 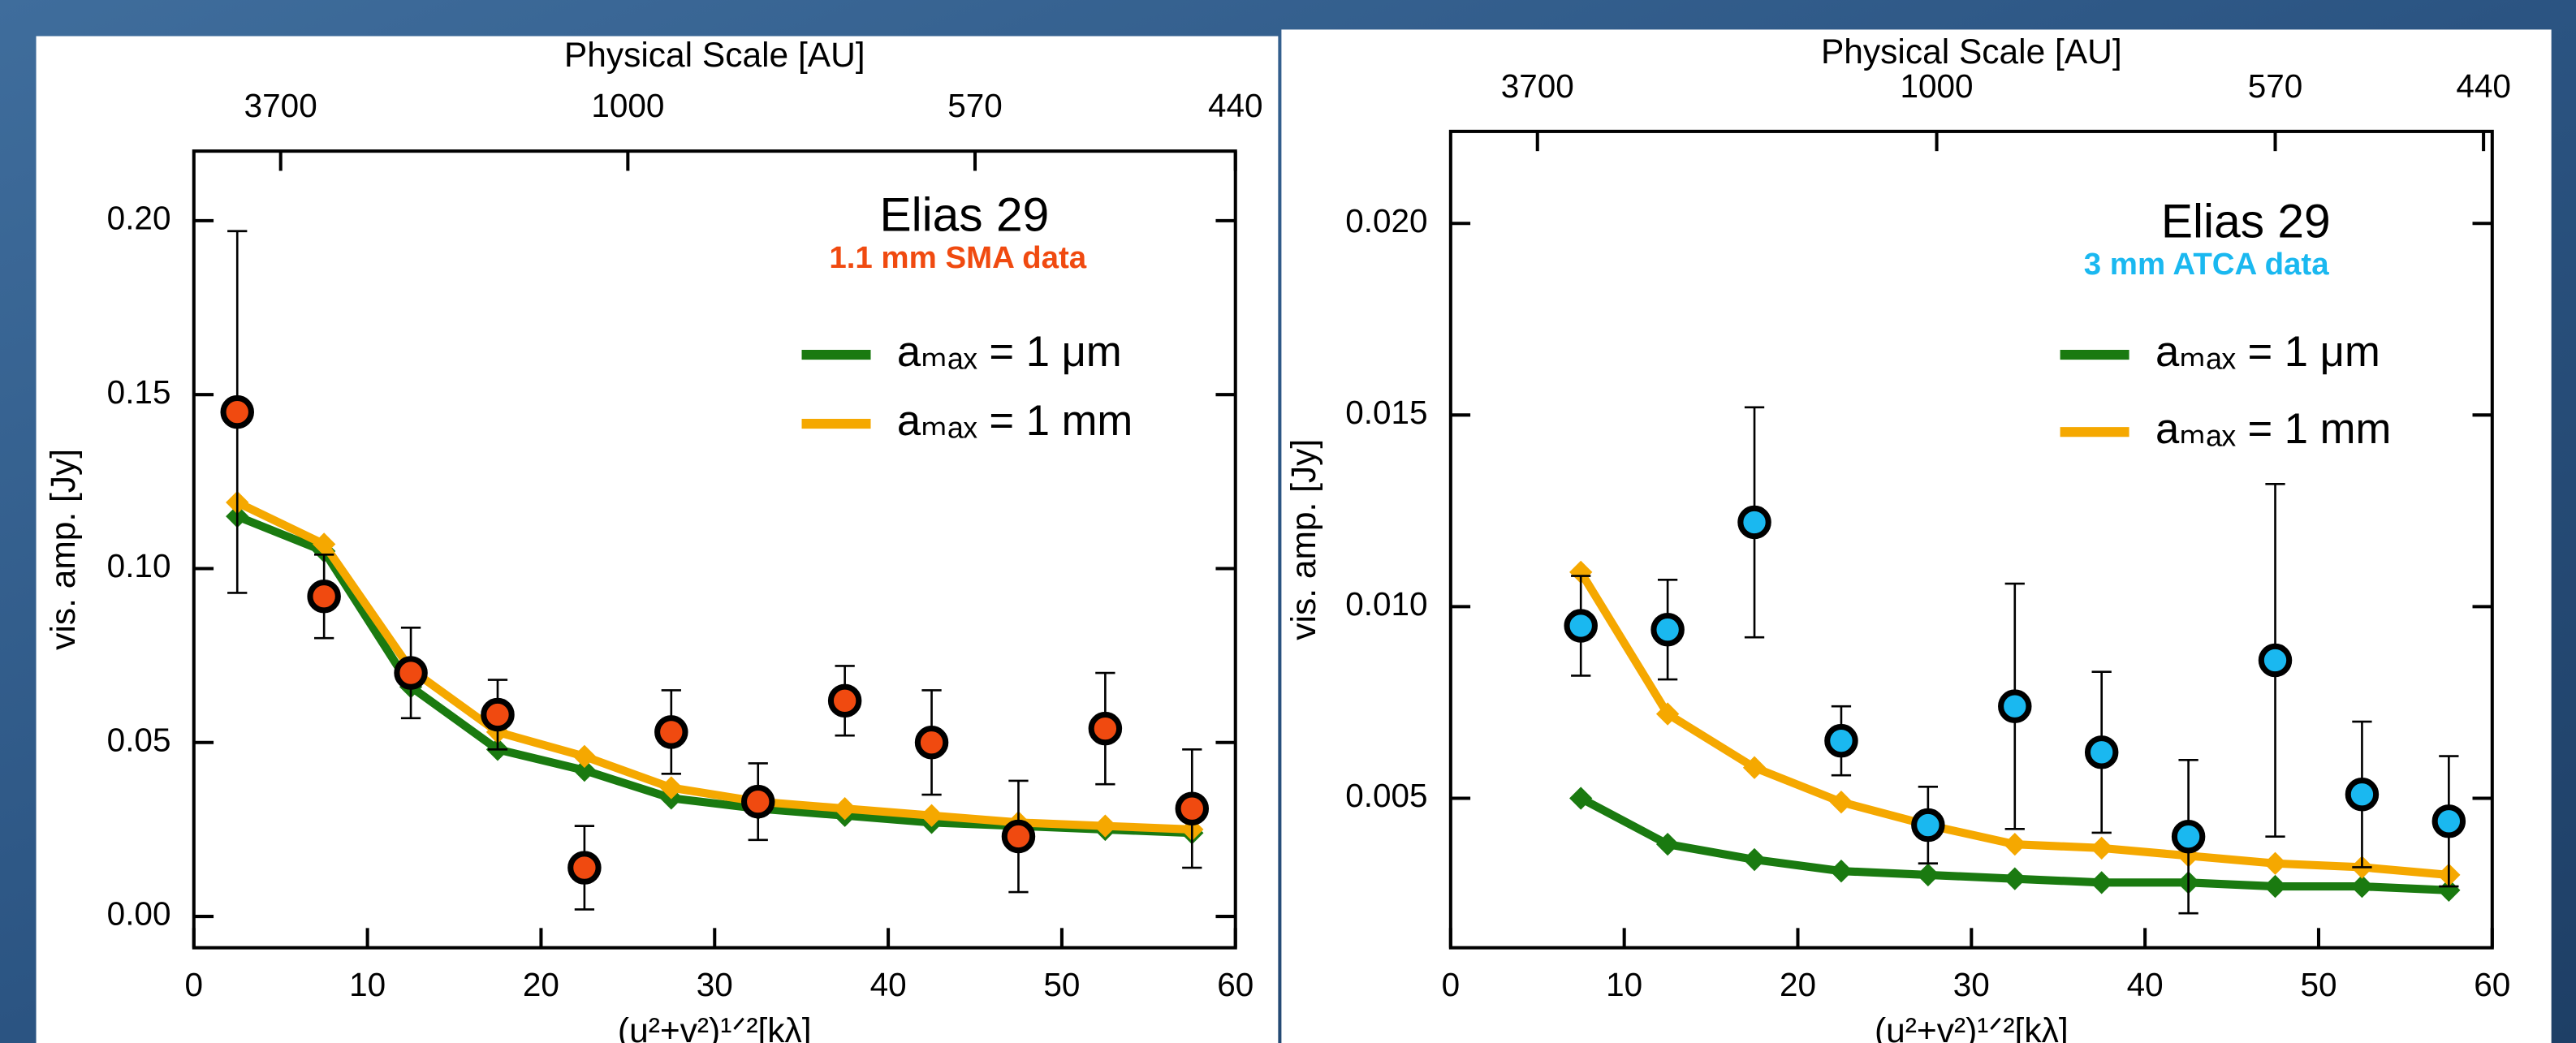 I want to click on model-line, so click(x=714, y=666).